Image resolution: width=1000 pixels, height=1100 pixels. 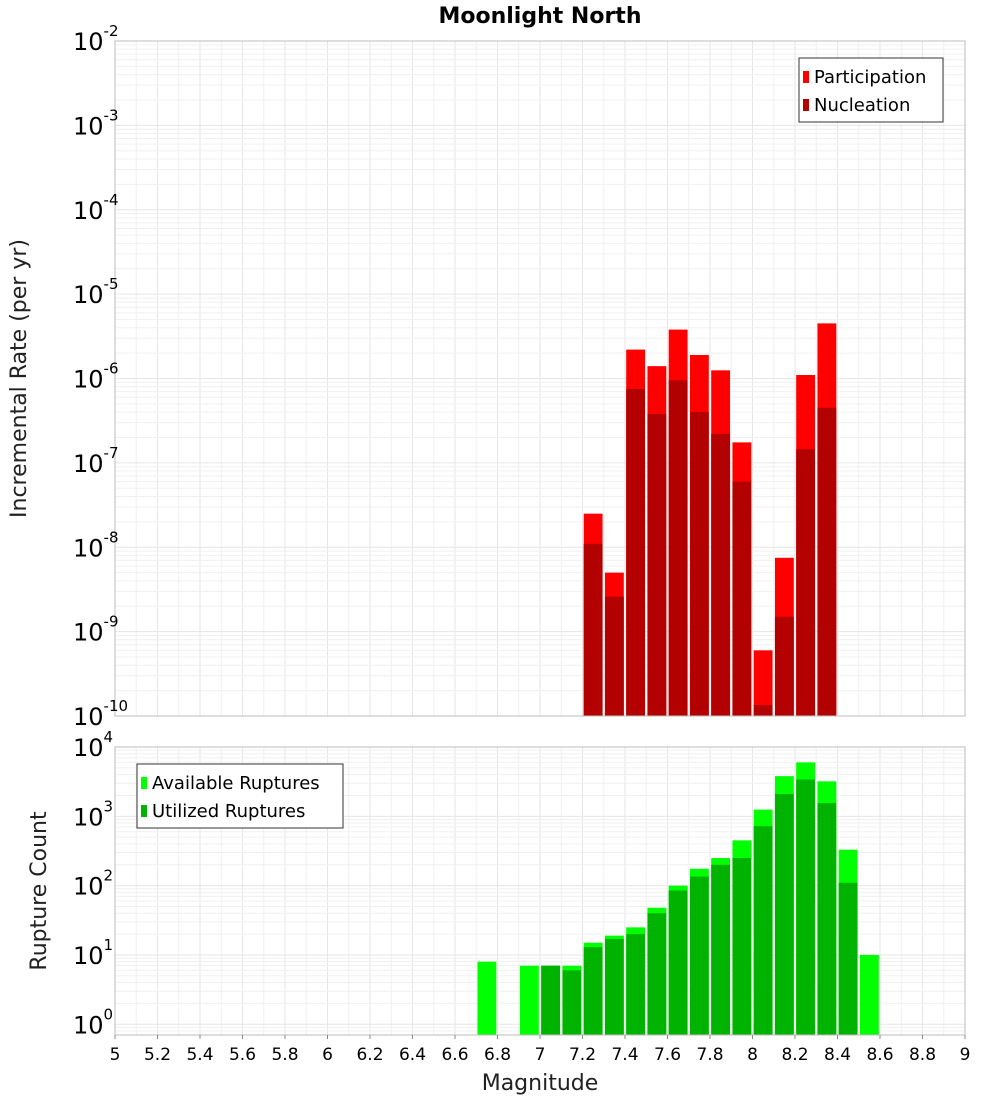 What do you see at coordinates (93, 745) in the screenshot?
I see `y-tick-label: 10⁴` at bounding box center [93, 745].